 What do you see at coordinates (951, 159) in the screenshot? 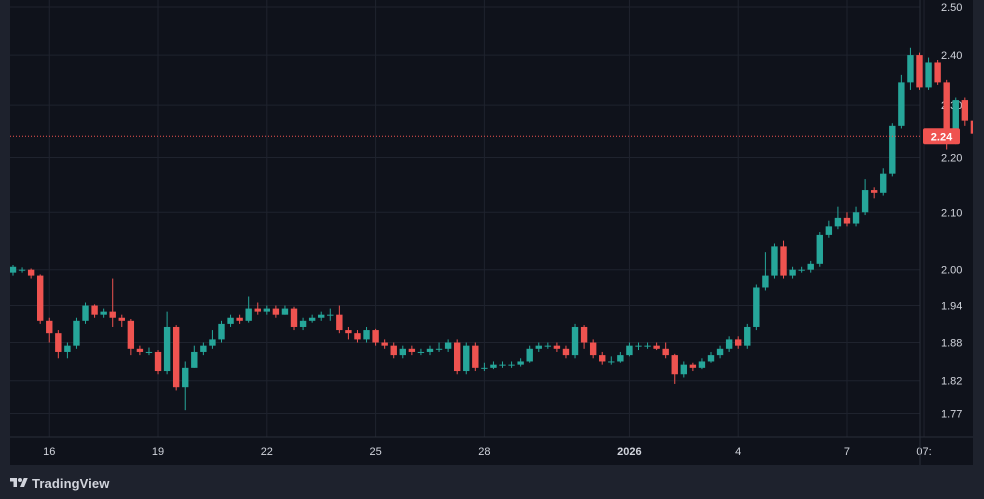
I see `y-tick-label: 2.20` at bounding box center [951, 159].